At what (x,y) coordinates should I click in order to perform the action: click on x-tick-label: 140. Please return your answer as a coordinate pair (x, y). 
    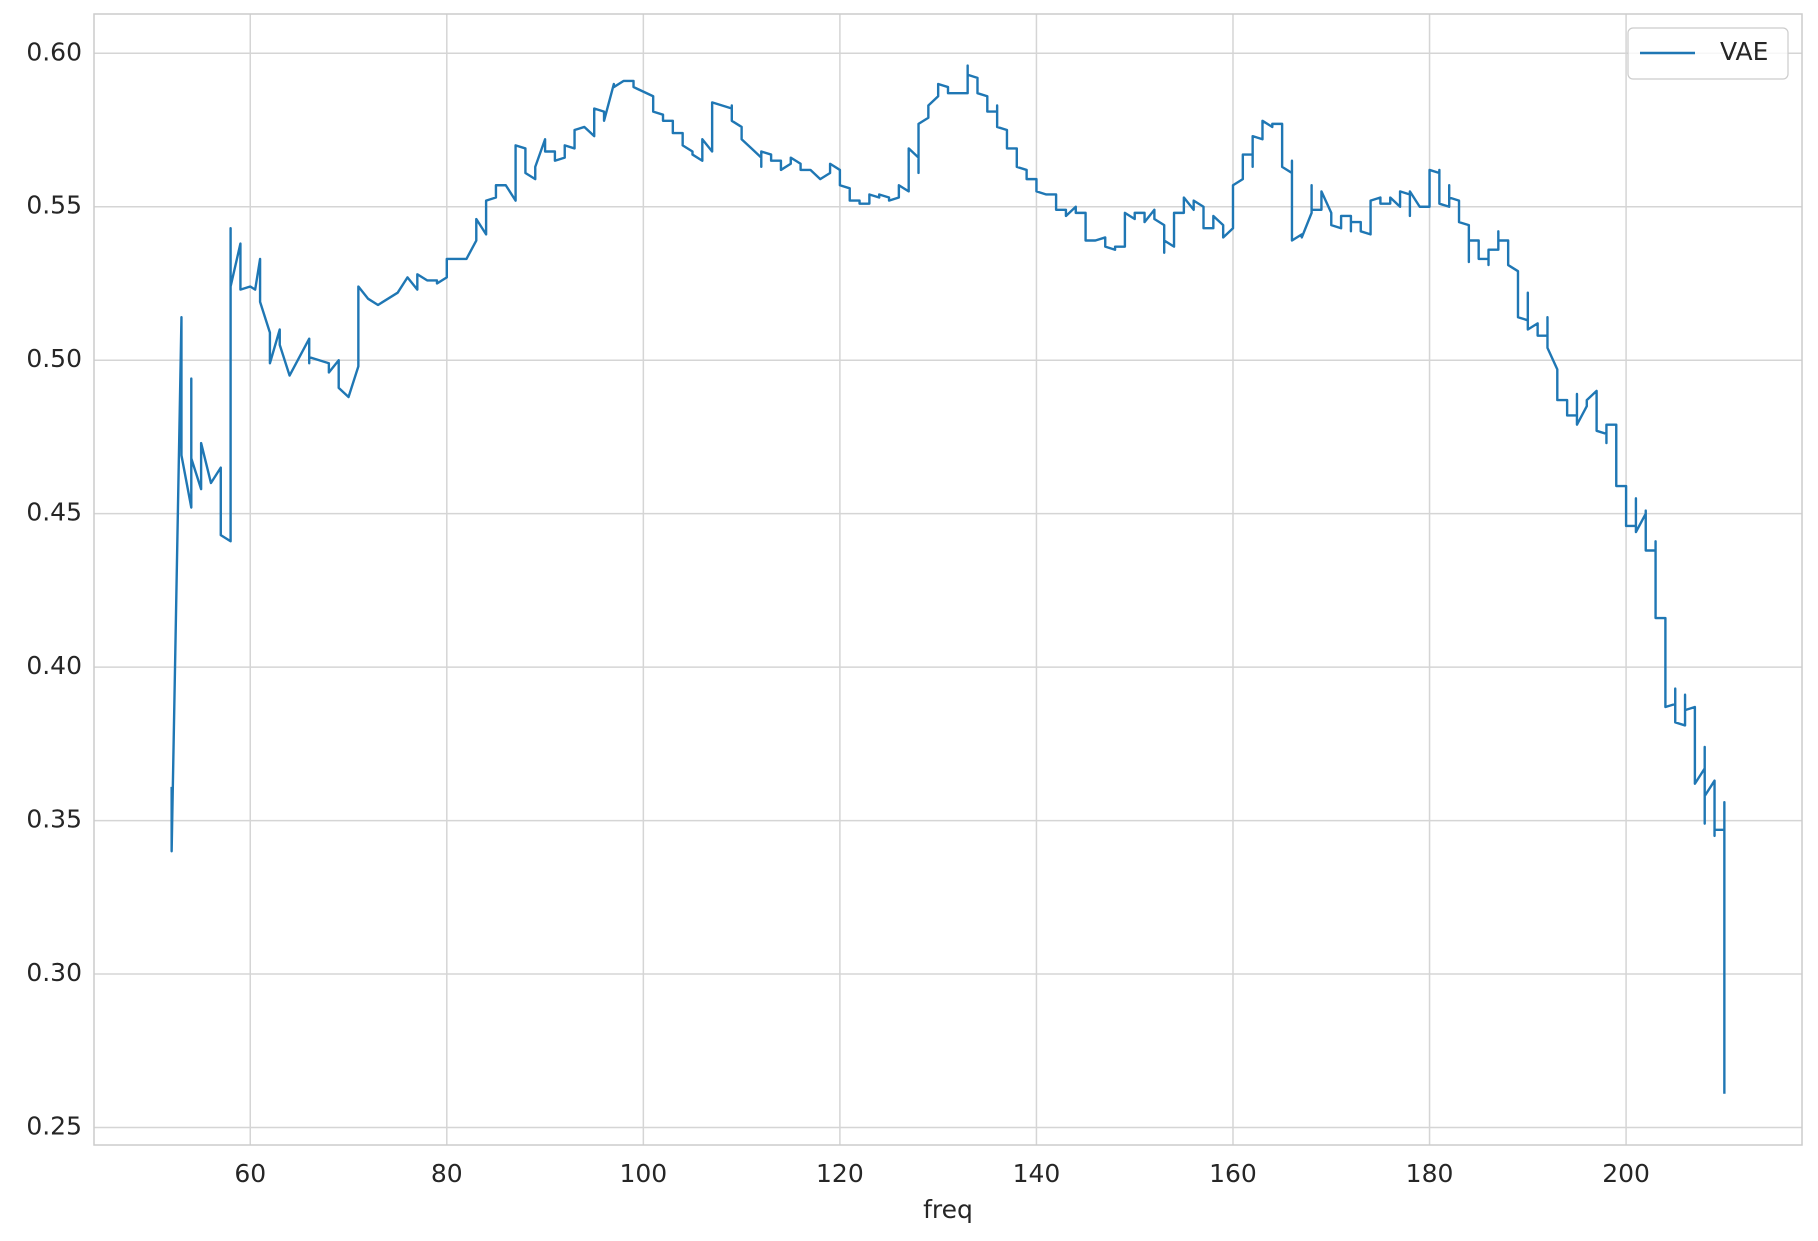
    Looking at the image, I should click on (1037, 1173).